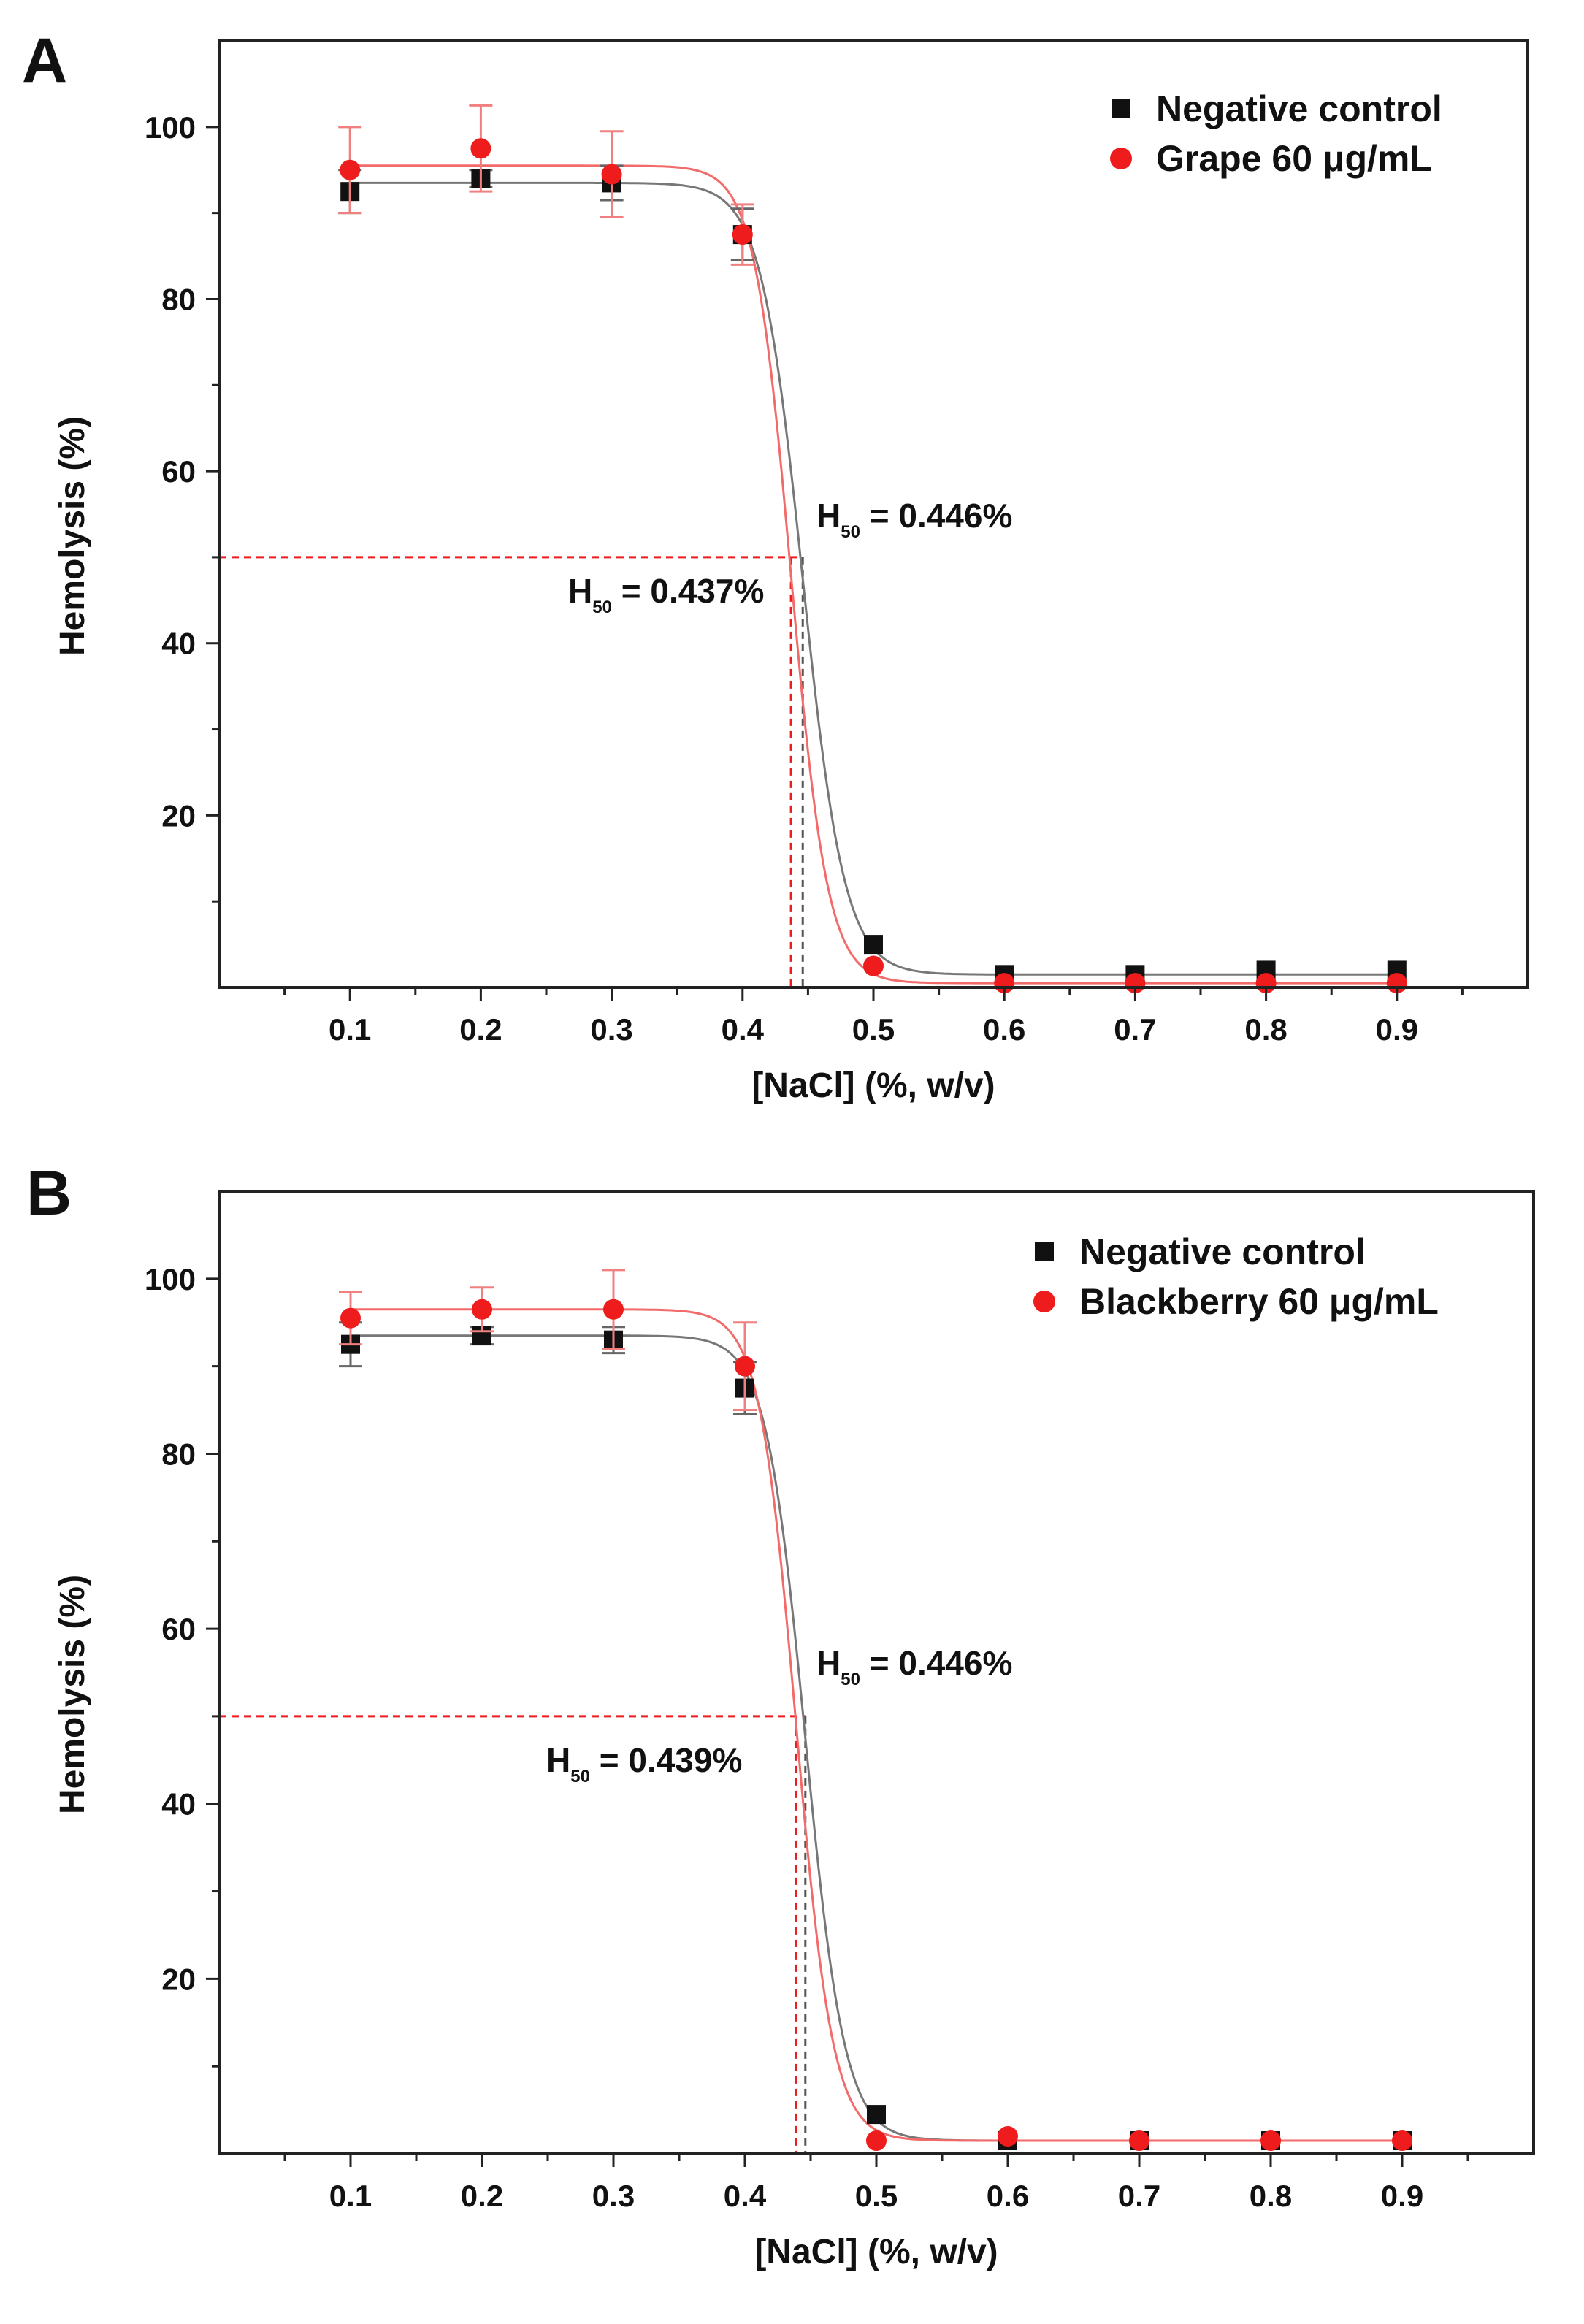 The image size is (1584, 2324). I want to click on legend-b: Negative control Blackberry 60 μg/mL, so click(1236, 1276).